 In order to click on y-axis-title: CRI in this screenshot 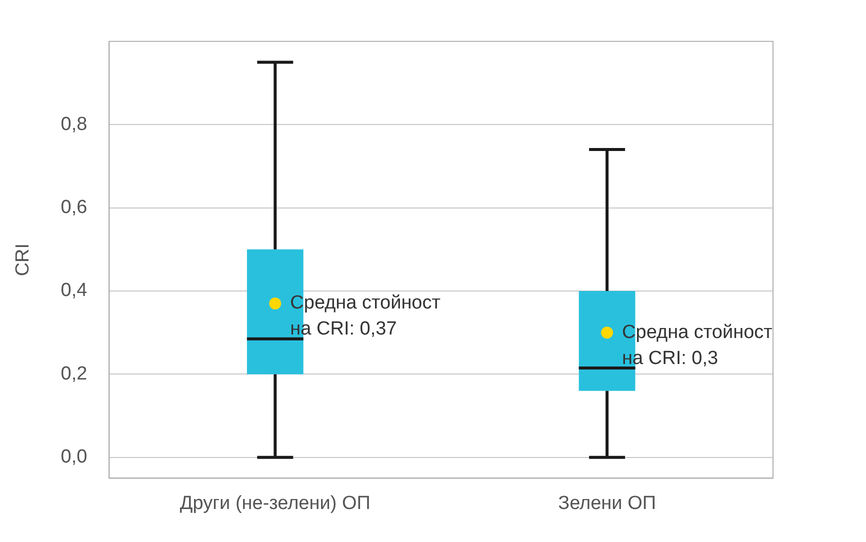, I will do `click(23, 259)`.